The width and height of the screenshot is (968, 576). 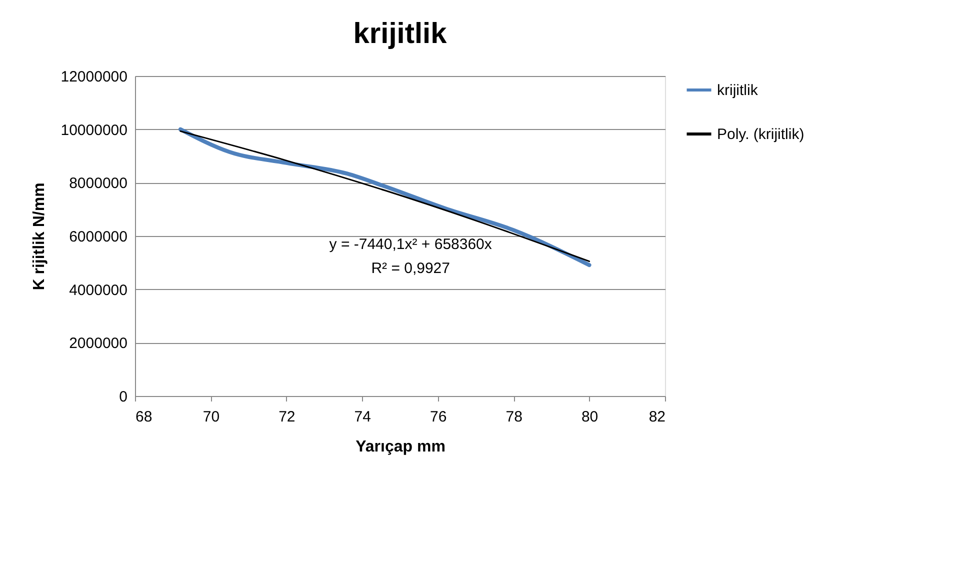 I want to click on x-tick-label: 68, so click(x=144, y=417).